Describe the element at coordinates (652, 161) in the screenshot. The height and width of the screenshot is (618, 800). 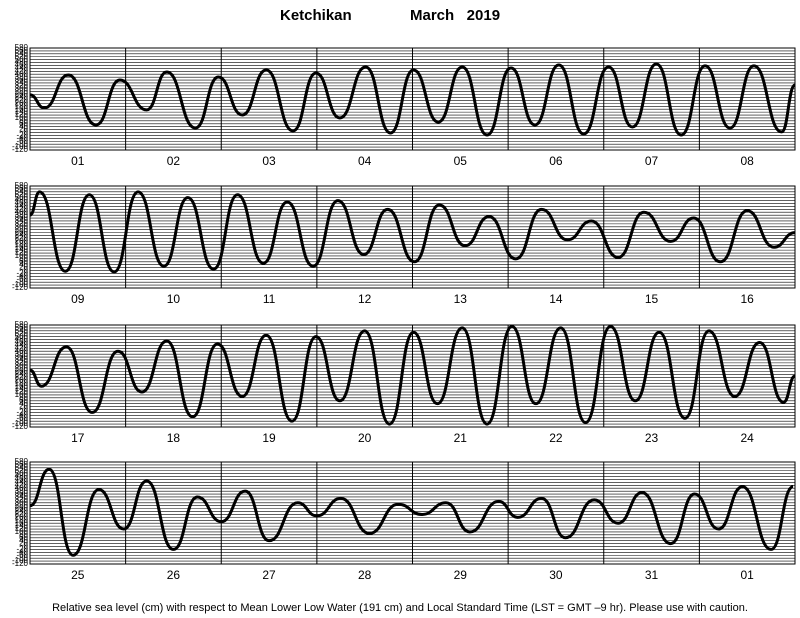
I see `x-tick-label: 07` at that location.